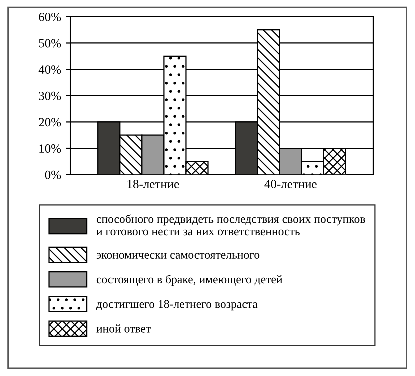  What do you see at coordinates (50, 122) in the screenshot?
I see `y-tick-label: 20%` at bounding box center [50, 122].